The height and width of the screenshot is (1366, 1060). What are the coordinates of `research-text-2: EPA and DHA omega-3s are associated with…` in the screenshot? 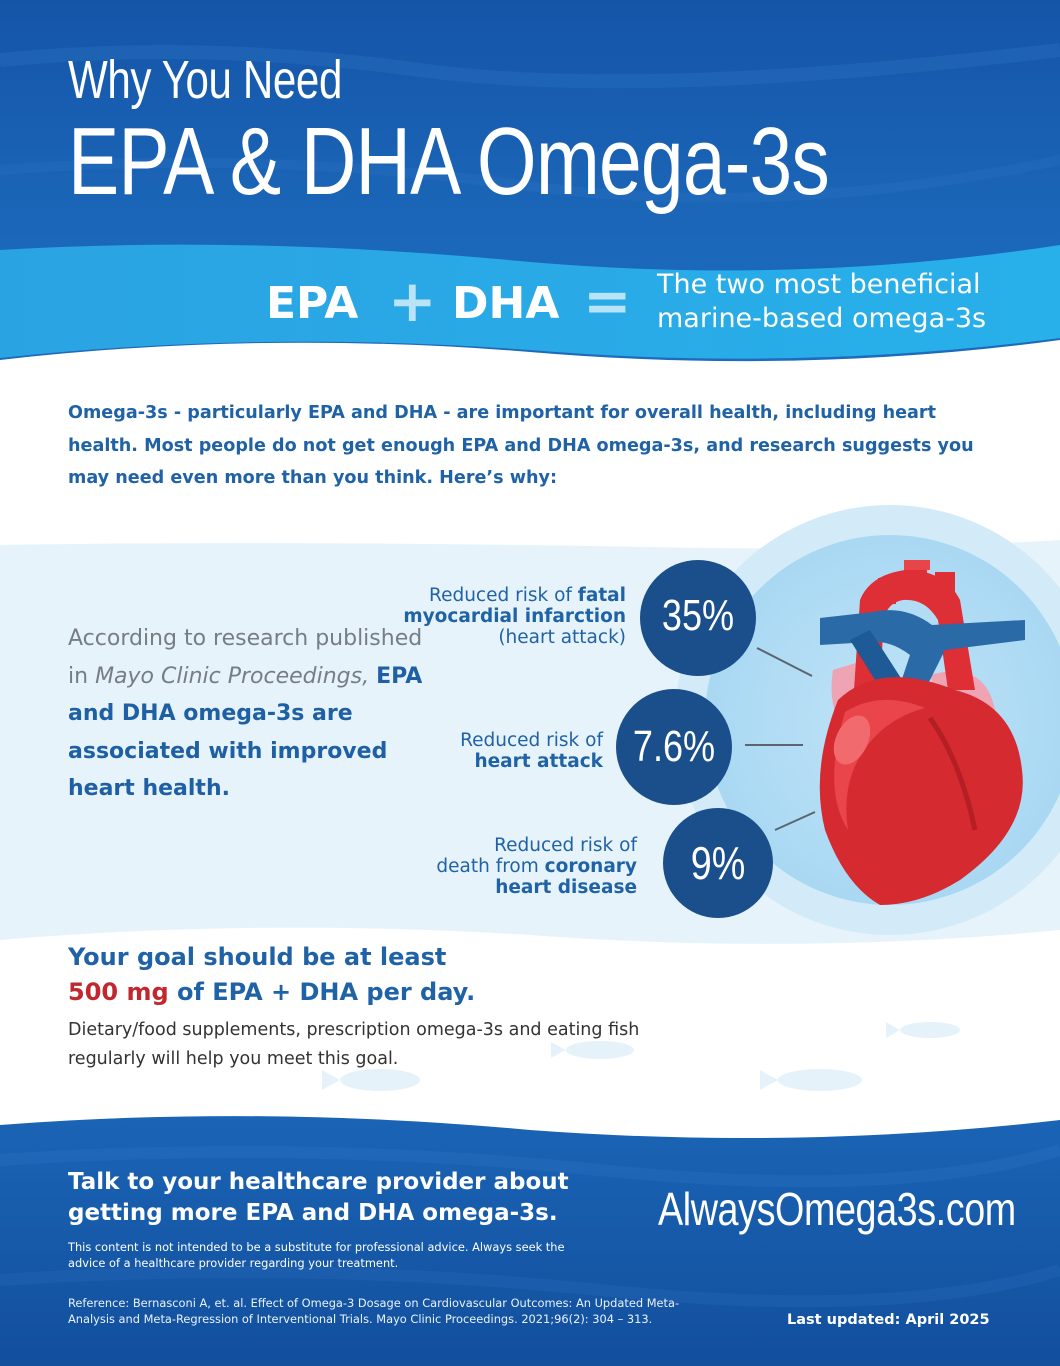 It's located at (245, 732).